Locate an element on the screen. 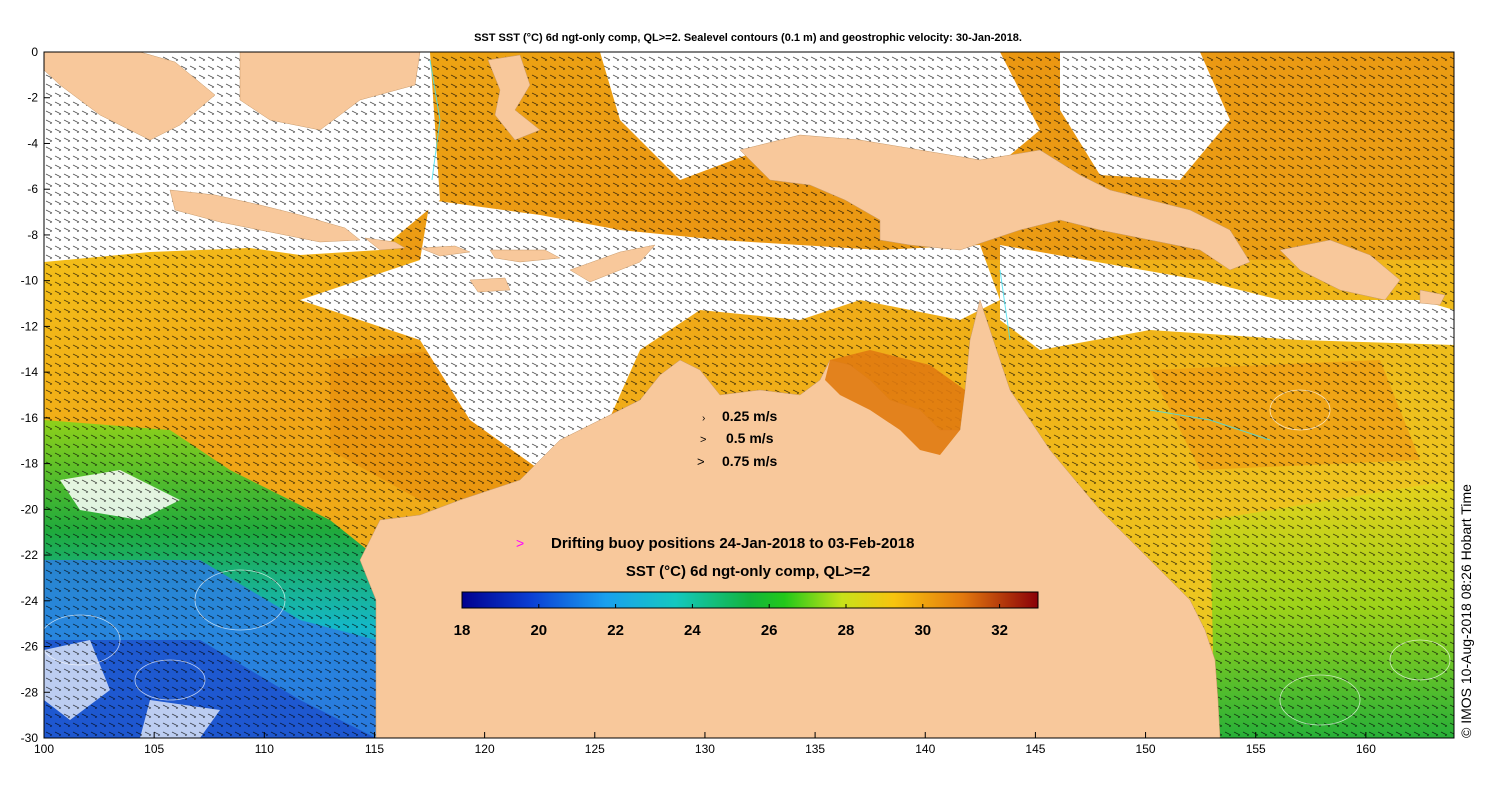  x-tick-label: 110 is located at coordinates (264, 749).